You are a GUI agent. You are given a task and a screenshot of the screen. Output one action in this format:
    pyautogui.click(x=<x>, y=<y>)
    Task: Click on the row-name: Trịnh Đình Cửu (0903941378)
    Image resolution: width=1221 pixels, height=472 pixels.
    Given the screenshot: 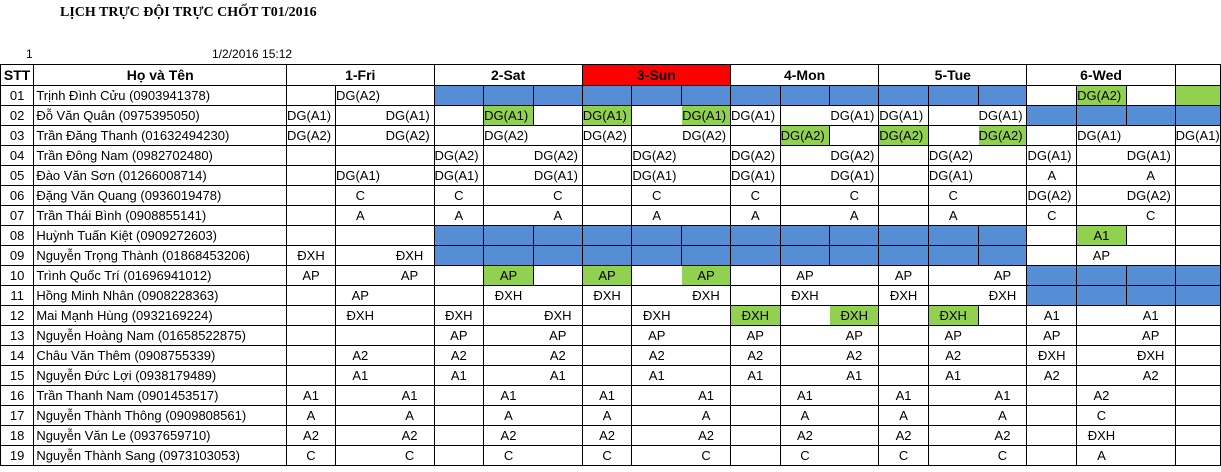 What is the action you would take?
    pyautogui.click(x=160, y=95)
    